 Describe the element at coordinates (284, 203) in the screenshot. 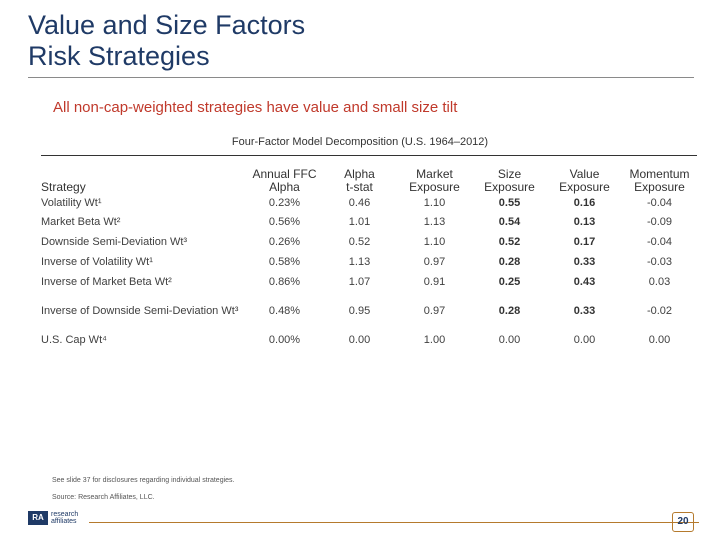

I see `cell-alpha: 0.23%` at that location.